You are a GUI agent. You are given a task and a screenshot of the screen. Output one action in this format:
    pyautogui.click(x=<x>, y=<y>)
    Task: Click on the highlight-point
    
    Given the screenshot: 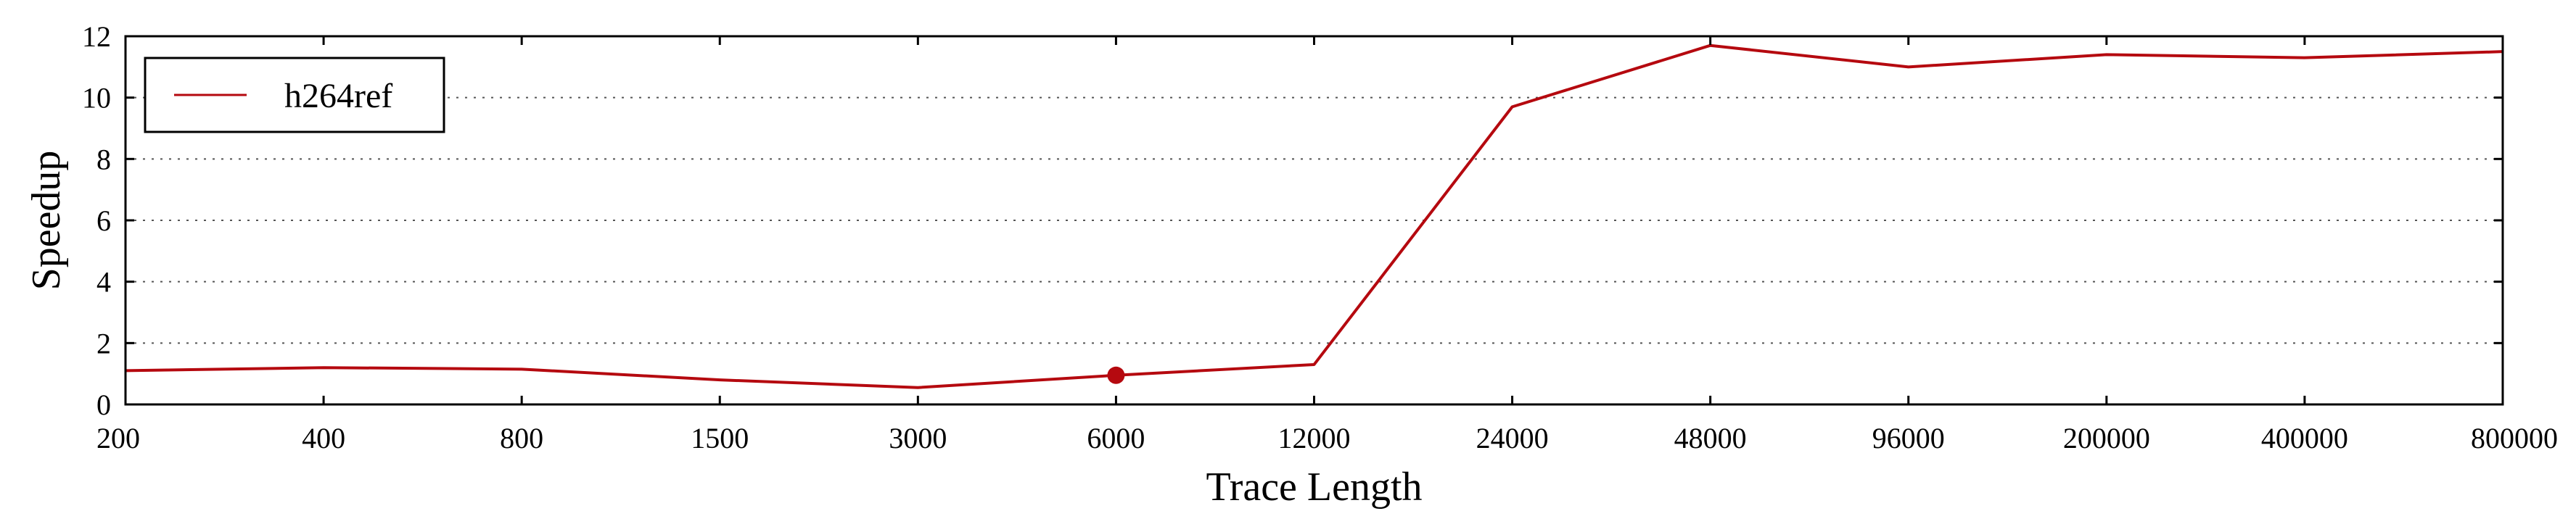 What is the action you would take?
    pyautogui.click(x=1116, y=375)
    